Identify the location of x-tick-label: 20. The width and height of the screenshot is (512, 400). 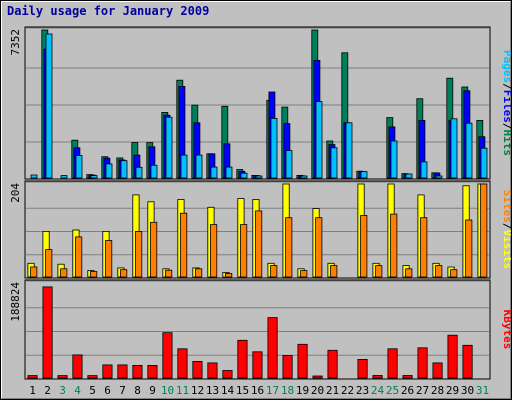
(317, 390).